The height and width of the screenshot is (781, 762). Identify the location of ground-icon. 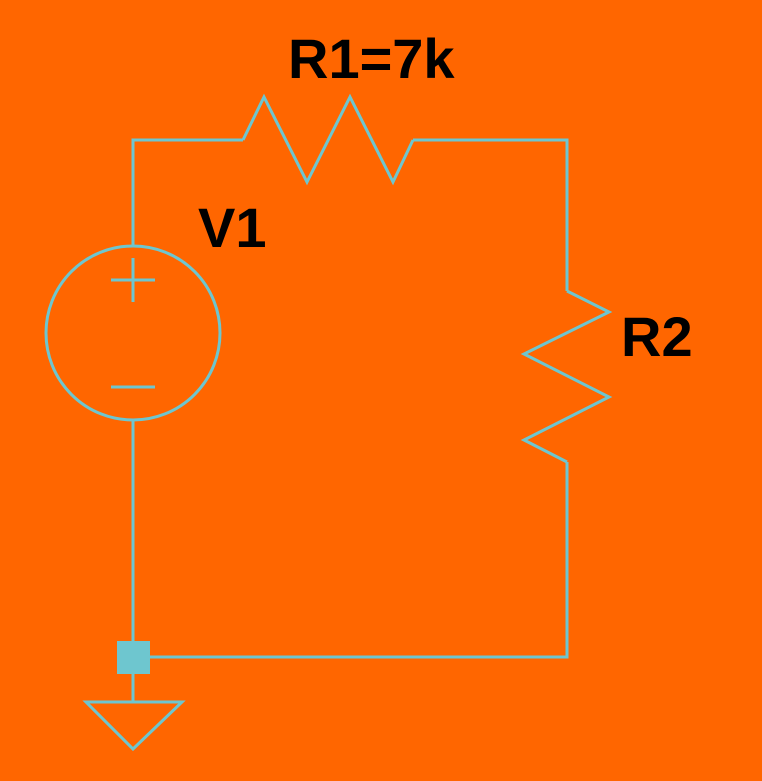
(134, 726).